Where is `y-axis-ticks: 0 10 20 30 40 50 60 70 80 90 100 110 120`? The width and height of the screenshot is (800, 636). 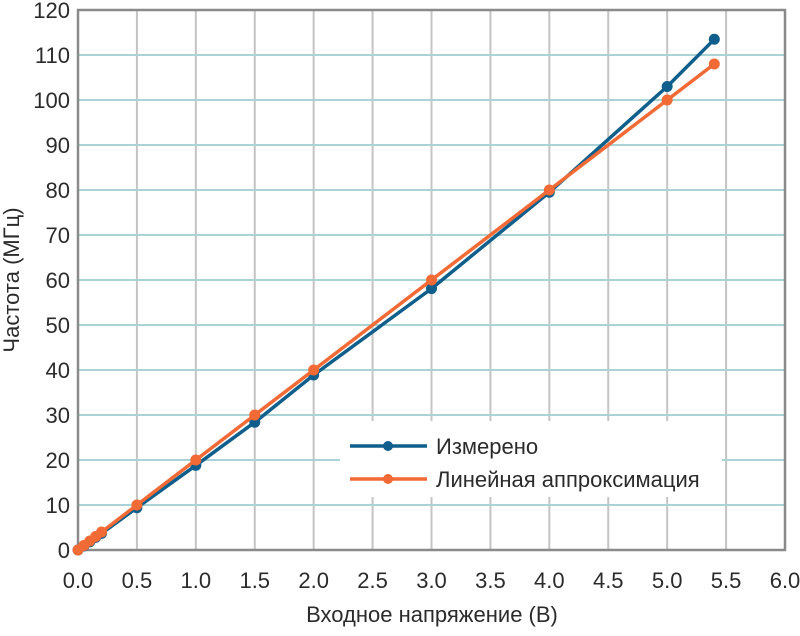 y-axis-ticks: 0 10 20 30 40 50 60 70 80 90 100 110 120 is located at coordinates (51, 281).